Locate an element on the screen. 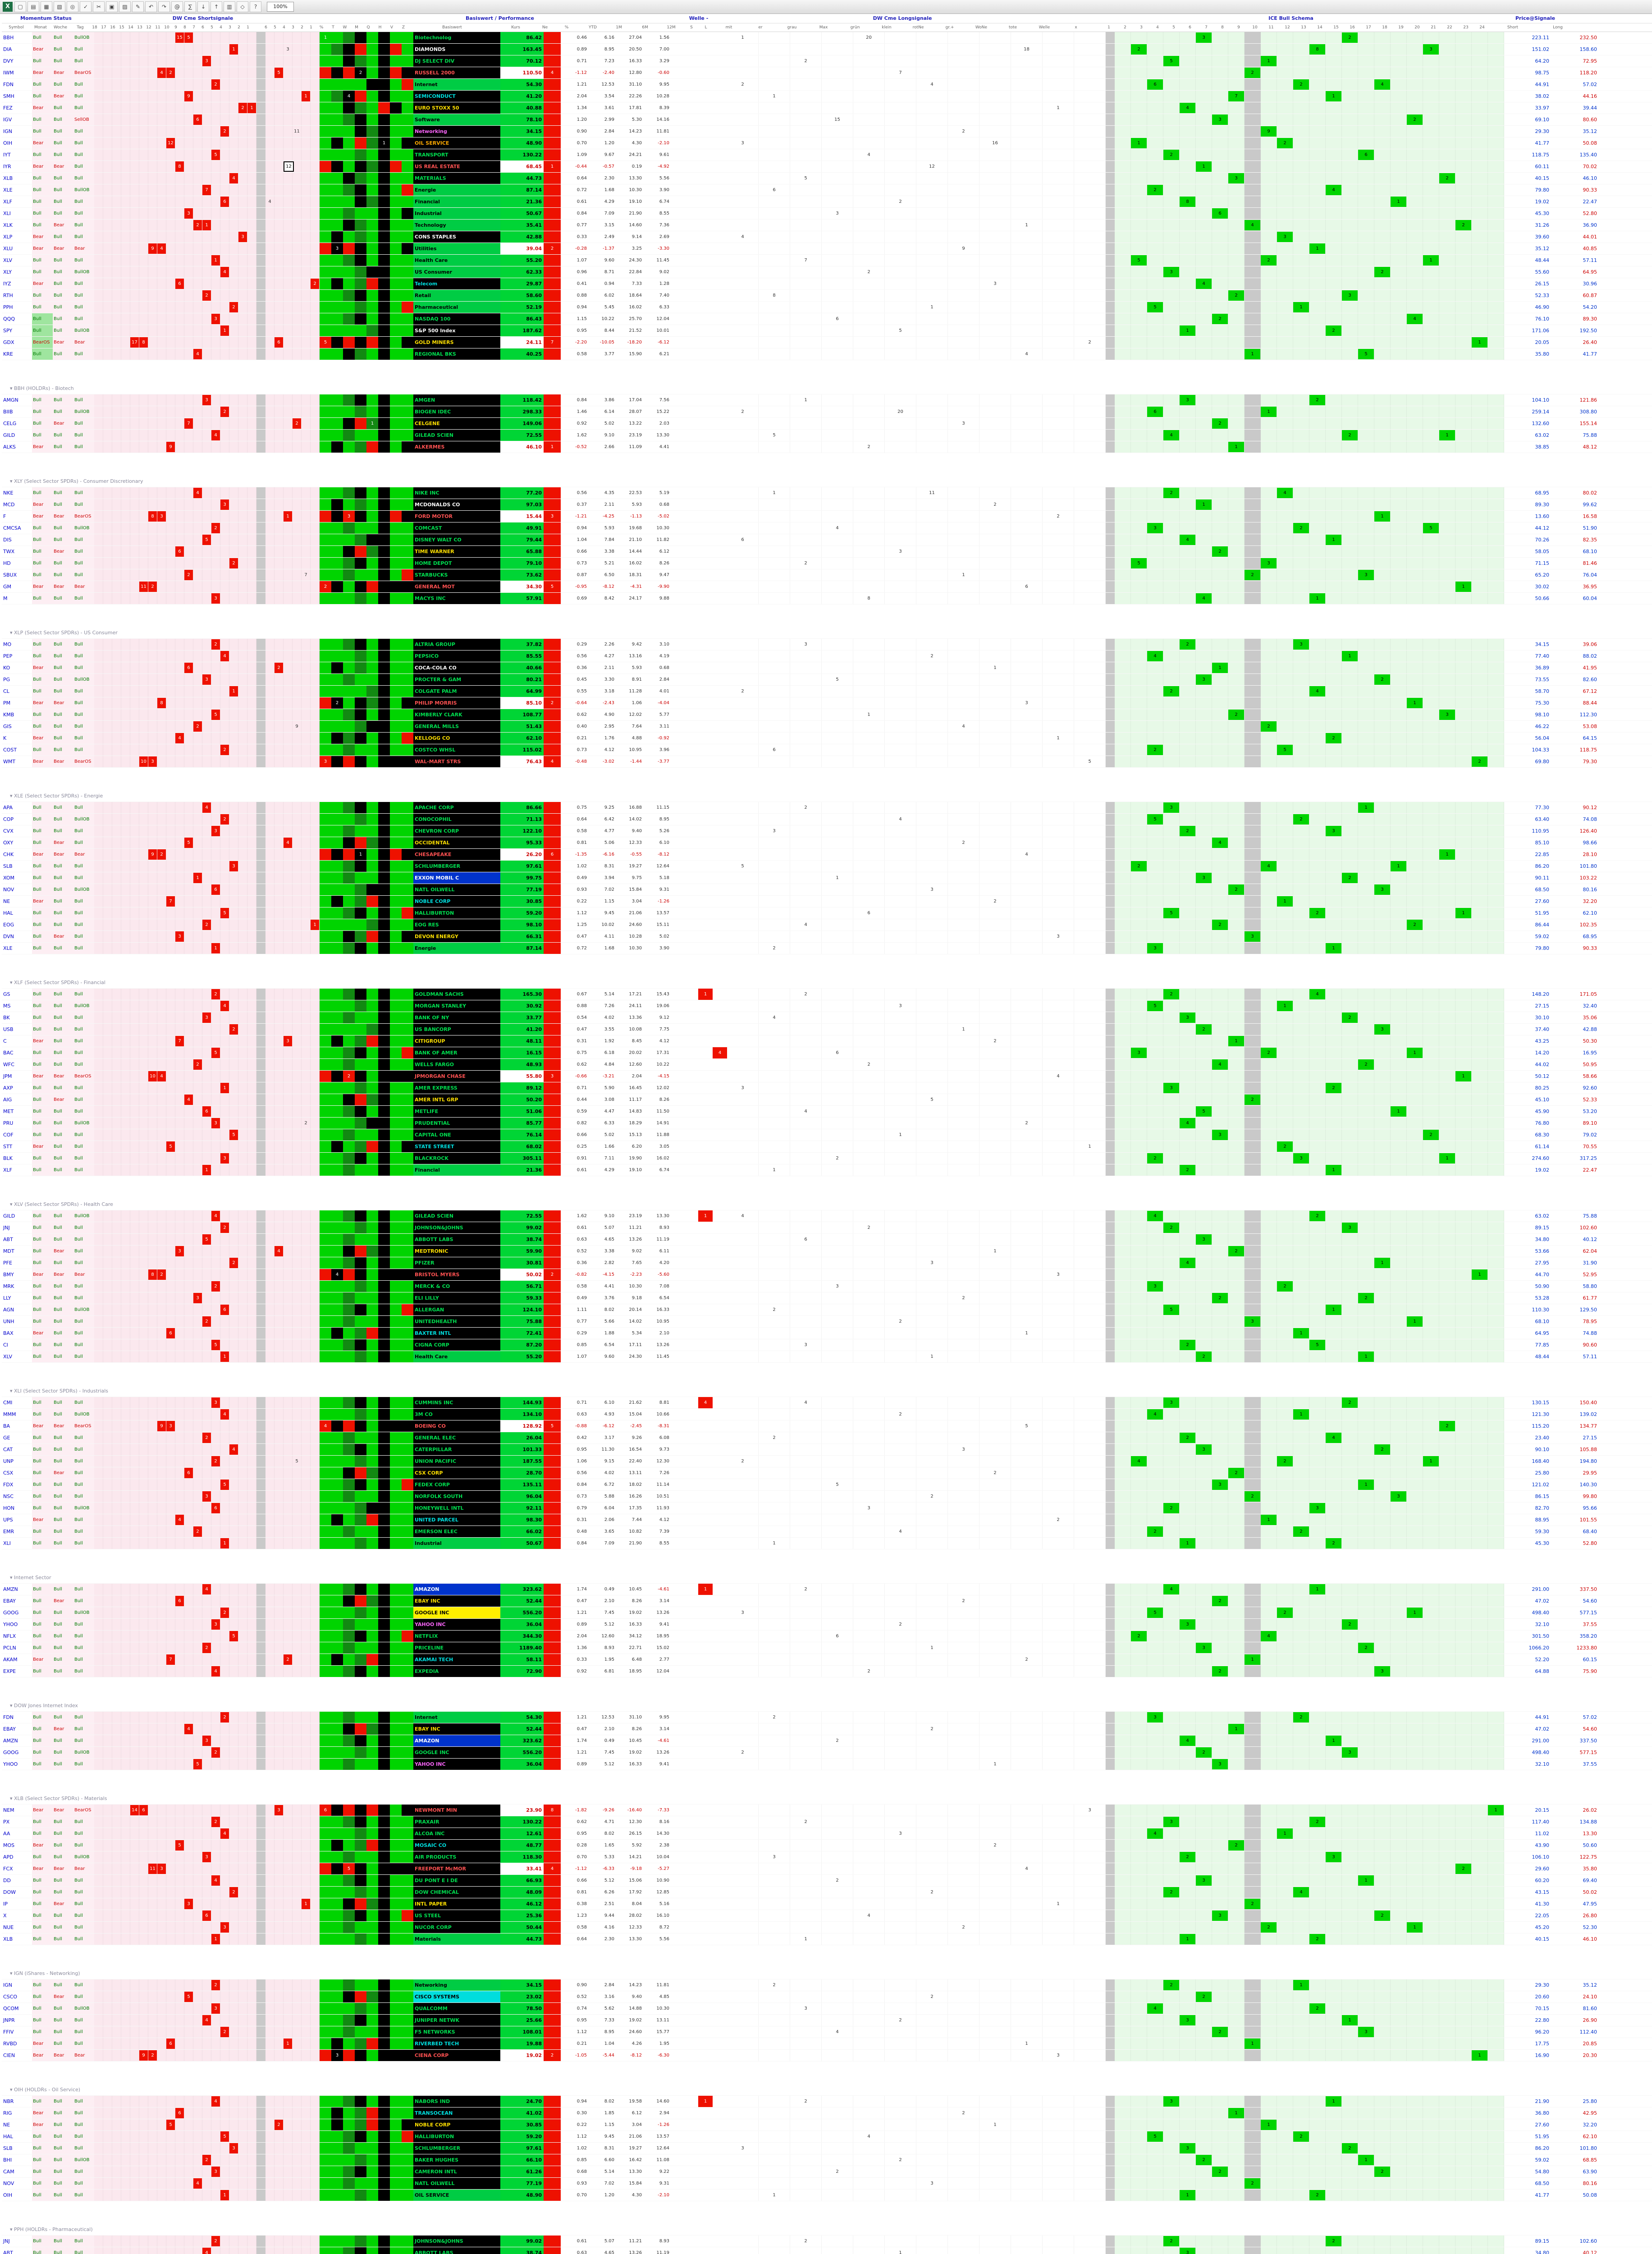  performance-cell: 17.11 is located at coordinates (635, 1344).